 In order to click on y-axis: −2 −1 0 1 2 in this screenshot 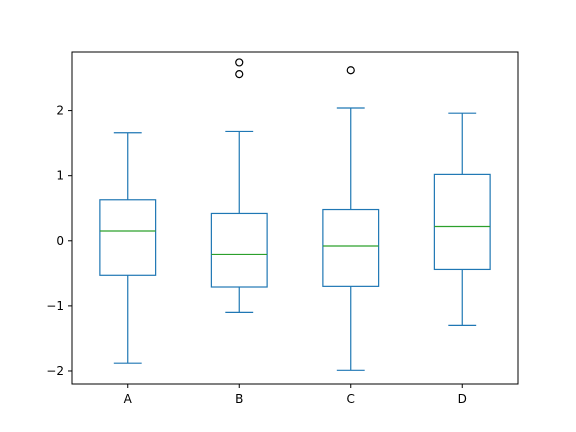, I will do `click(59, 241)`.